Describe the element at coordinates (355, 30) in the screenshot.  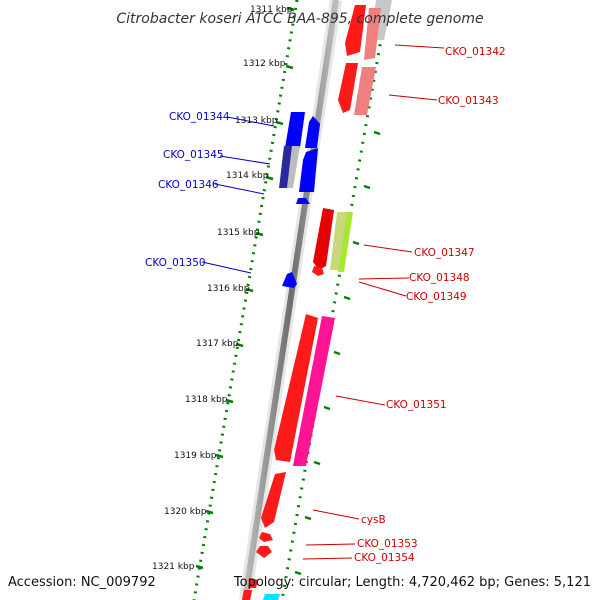
I see `gene-cko-01342-a` at that location.